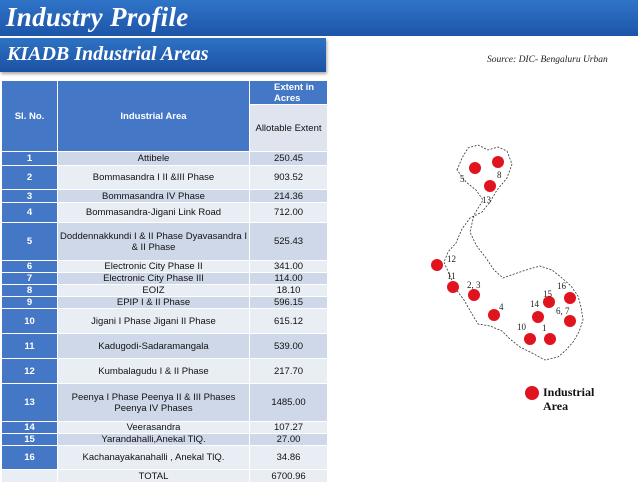  Describe the element at coordinates (29, 402) in the screenshot. I see `cell-slno: 13` at that location.